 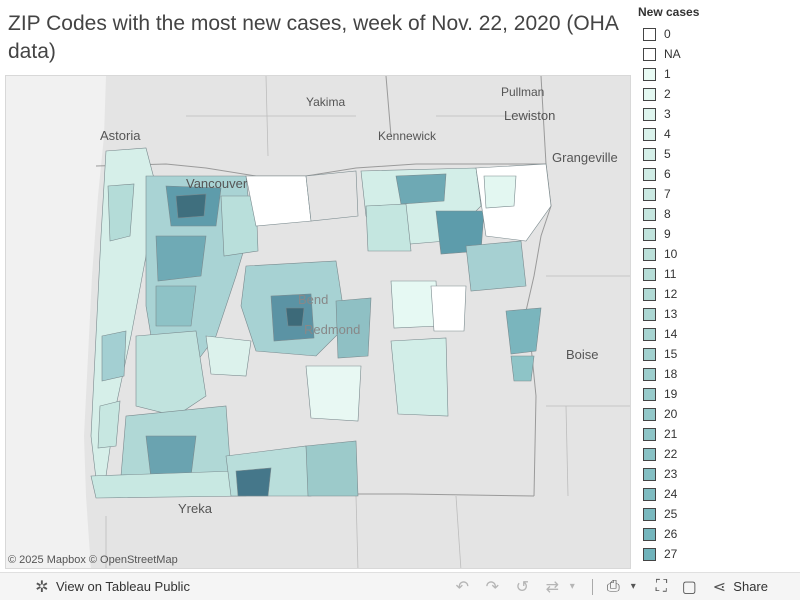 What do you see at coordinates (718, 534) in the screenshot?
I see `legend-item: 26` at bounding box center [718, 534].